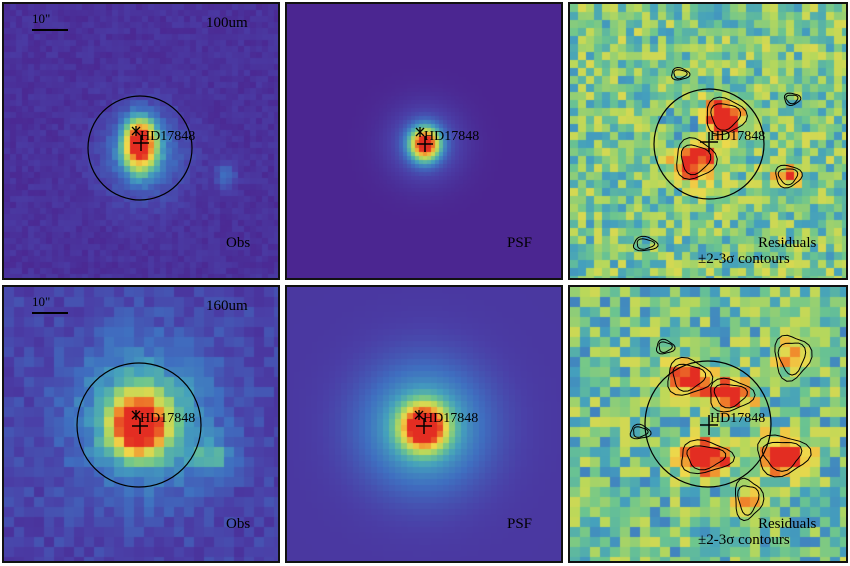 This screenshot has height=566, width=850. What do you see at coordinates (227, 306) in the screenshot?
I see `band-label: 160um` at bounding box center [227, 306].